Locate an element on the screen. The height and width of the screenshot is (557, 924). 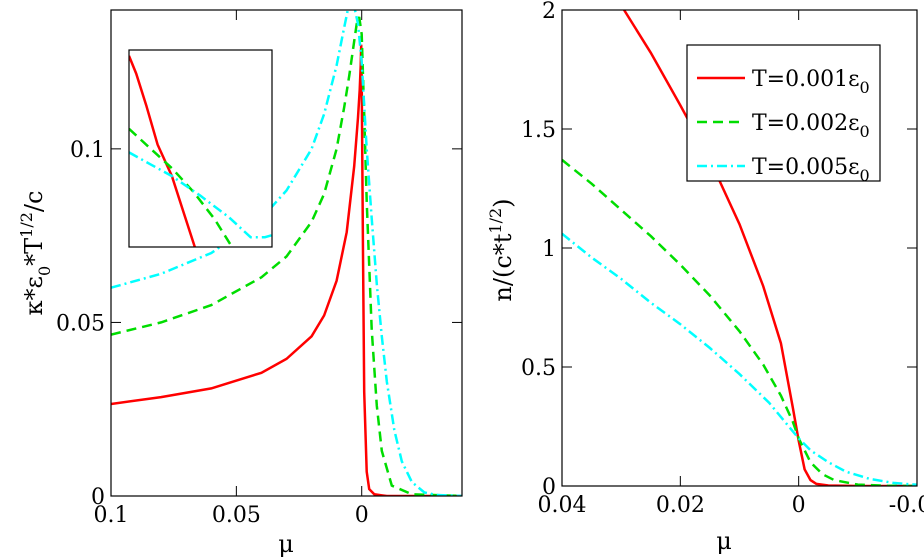
right-y-tick-label: 0 is located at coordinates (549, 487).